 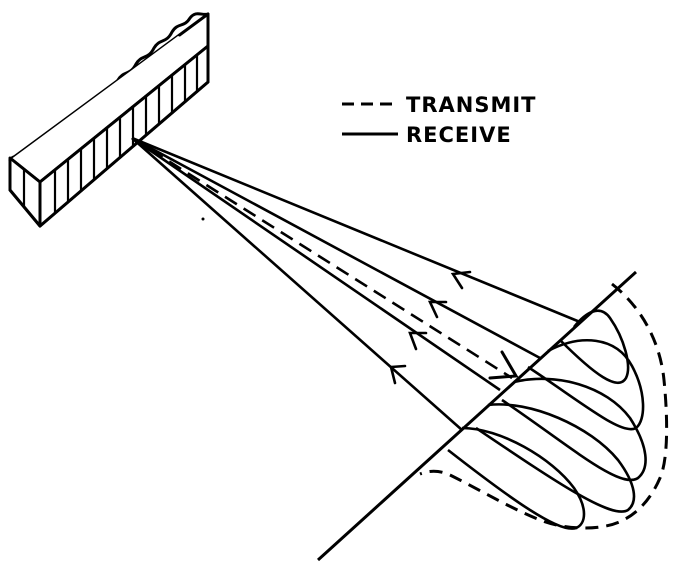 I want to click on array-slats, so click(x=110, y=134).